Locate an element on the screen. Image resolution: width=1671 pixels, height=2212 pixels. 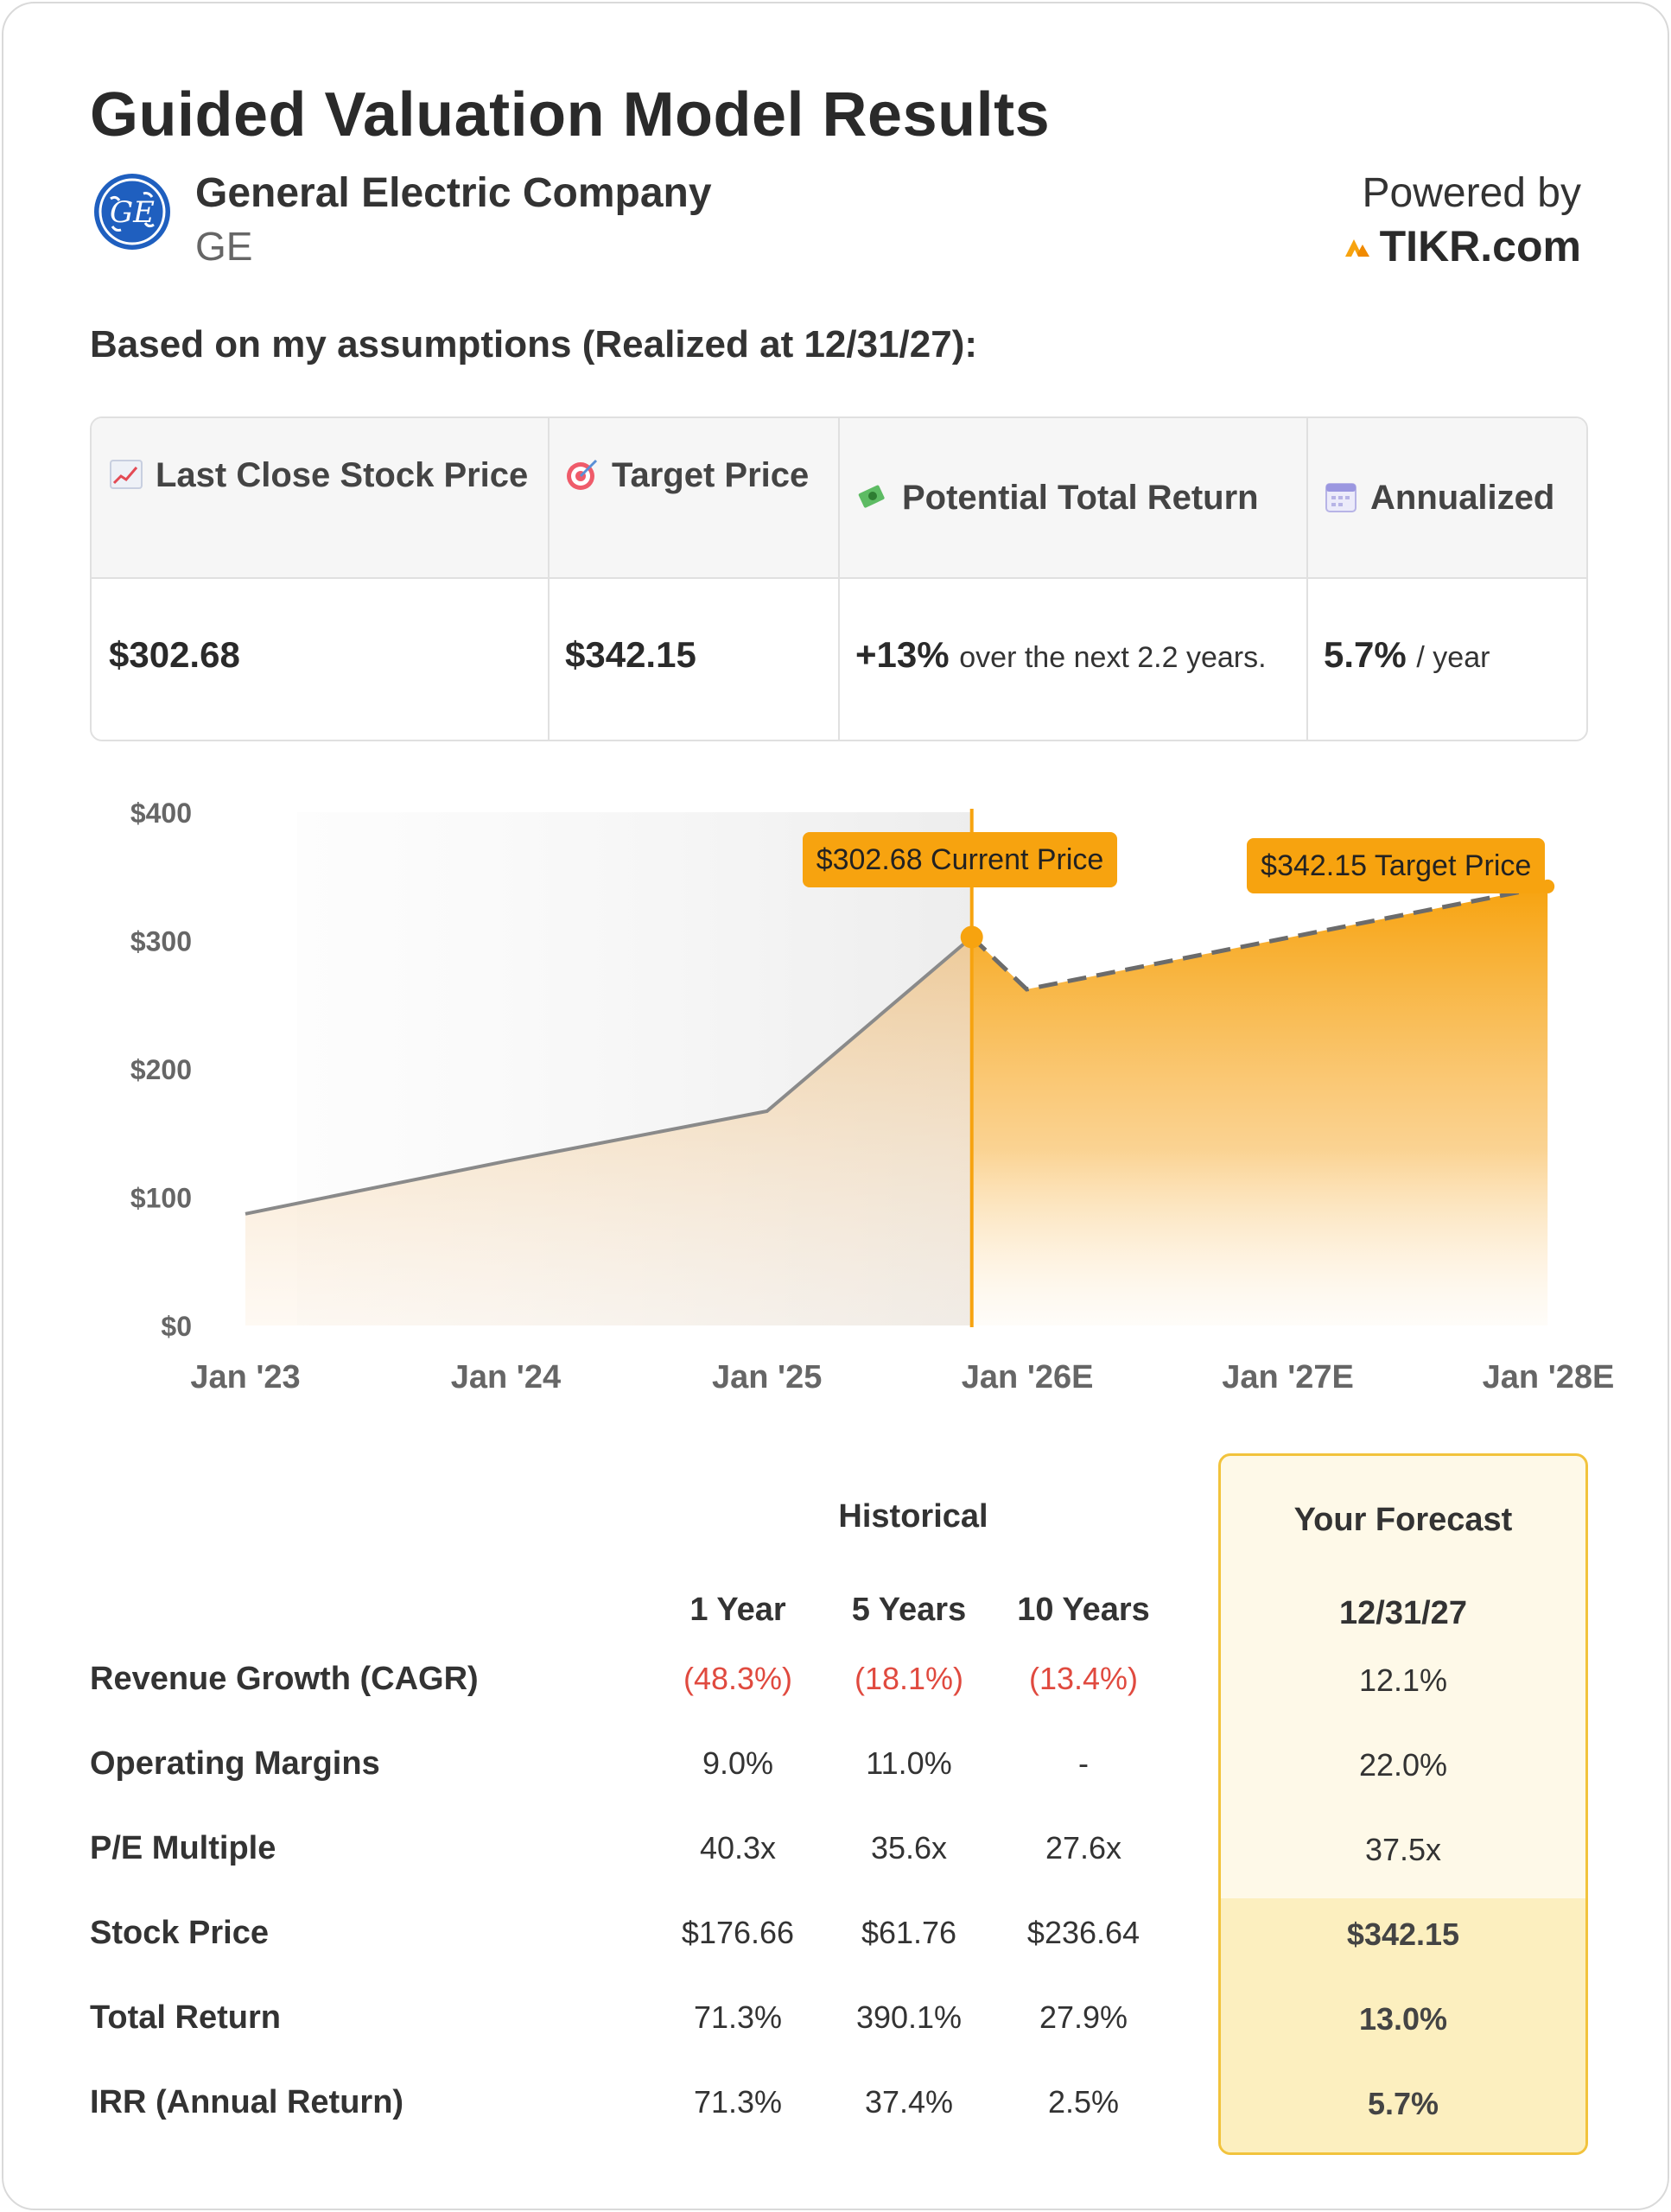
ge-logo-icon: GE is located at coordinates (132, 212).